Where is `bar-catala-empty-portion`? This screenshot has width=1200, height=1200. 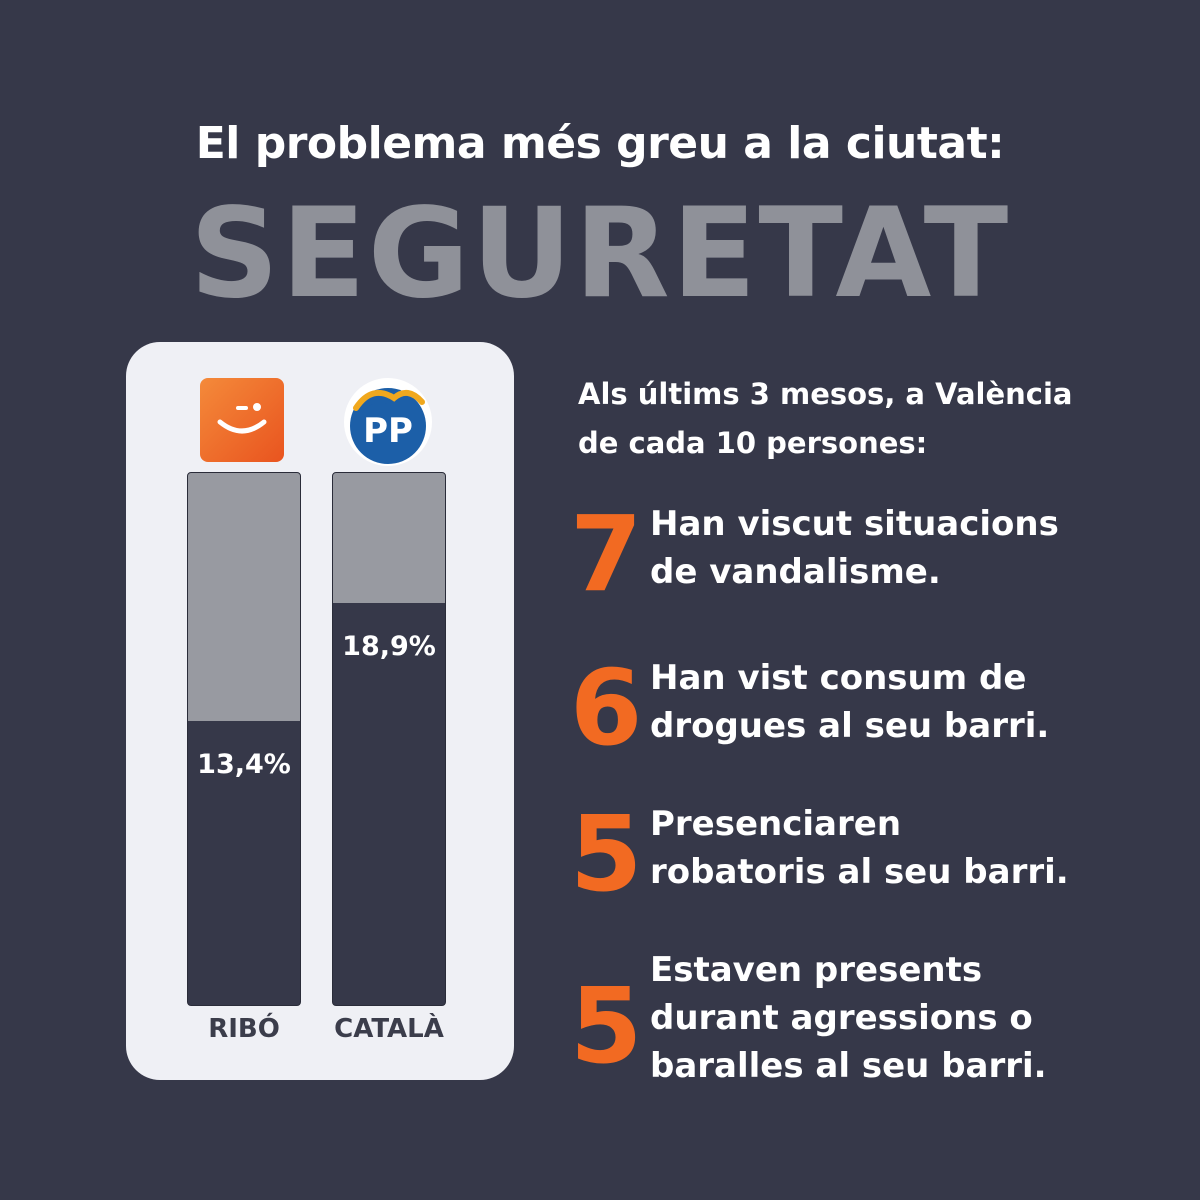 bar-catala-empty-portion is located at coordinates (389, 538).